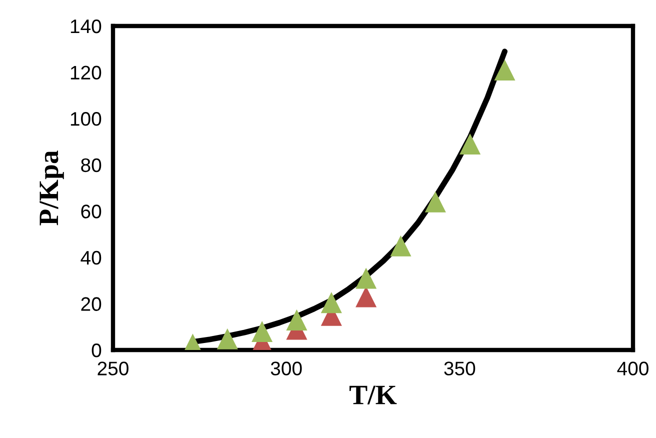 This screenshot has width=656, height=438. Describe the element at coordinates (91, 304) in the screenshot. I see `y-tick-label: 20` at that location.